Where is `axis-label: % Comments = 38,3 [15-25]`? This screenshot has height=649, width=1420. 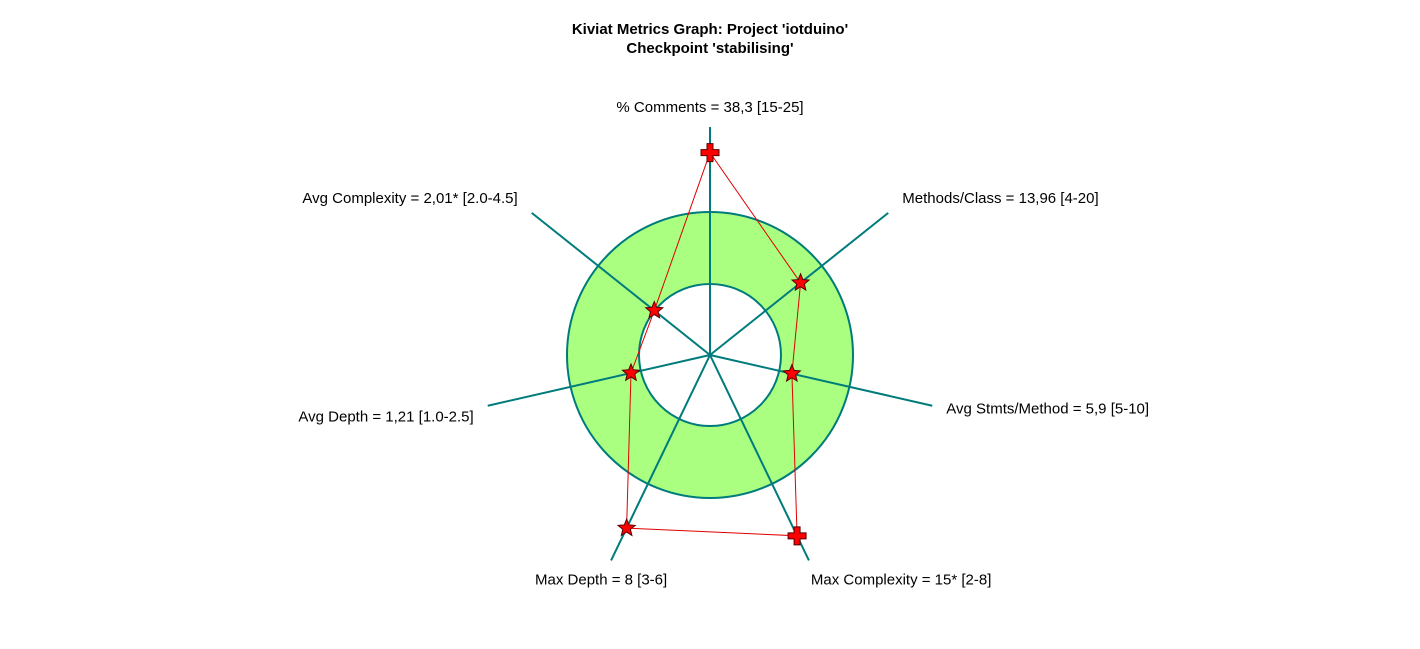
axis-label: % Comments = 38,3 [15-25] is located at coordinates (709, 107).